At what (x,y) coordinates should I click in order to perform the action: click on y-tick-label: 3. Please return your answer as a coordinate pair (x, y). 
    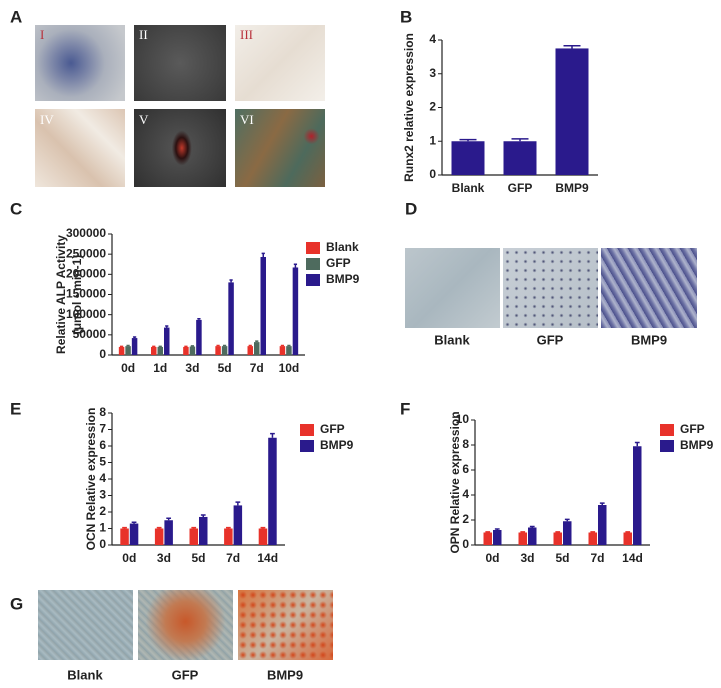
    Looking at the image, I should click on (102, 495).